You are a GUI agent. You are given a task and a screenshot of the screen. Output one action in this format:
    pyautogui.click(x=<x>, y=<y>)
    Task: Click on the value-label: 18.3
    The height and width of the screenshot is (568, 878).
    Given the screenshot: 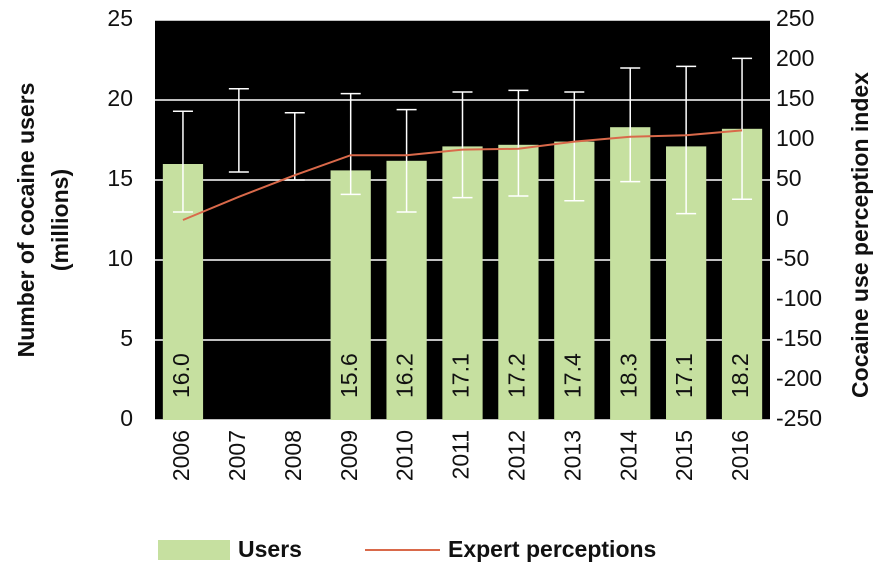 What is the action you would take?
    pyautogui.click(x=628, y=375)
    